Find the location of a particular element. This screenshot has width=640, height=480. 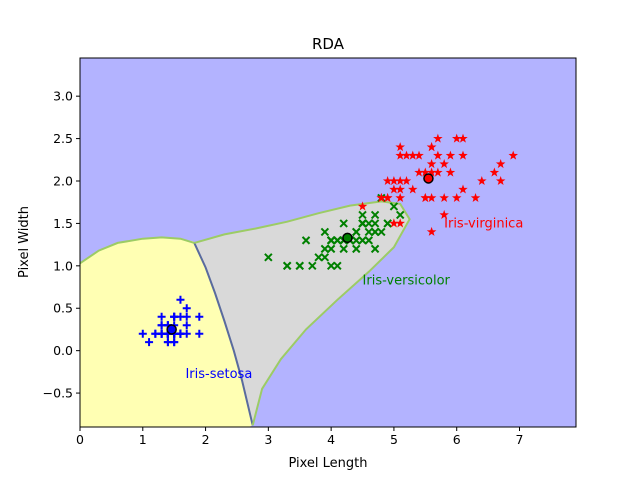

y-axis-label: Pixel Width is located at coordinates (24, 242).